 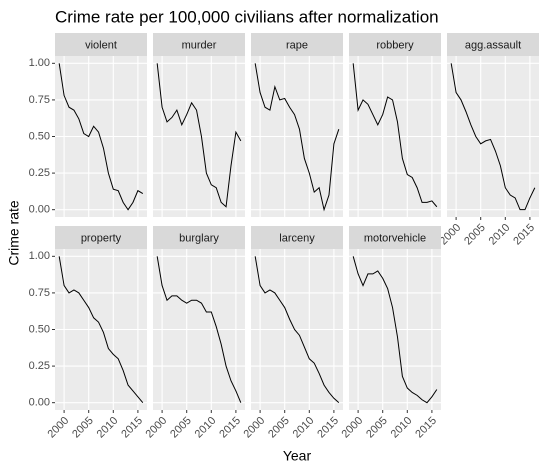 I want to click on strip-label: motorvehicle, so click(x=395, y=238).